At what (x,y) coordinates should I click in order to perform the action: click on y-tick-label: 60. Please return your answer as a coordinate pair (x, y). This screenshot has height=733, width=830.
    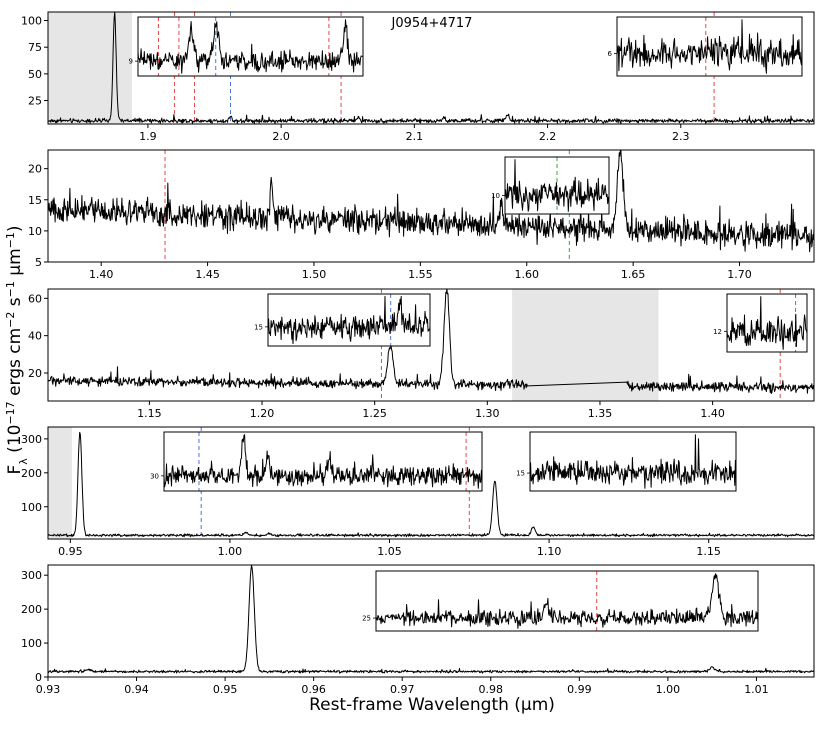
    Looking at the image, I should click on (35, 298).